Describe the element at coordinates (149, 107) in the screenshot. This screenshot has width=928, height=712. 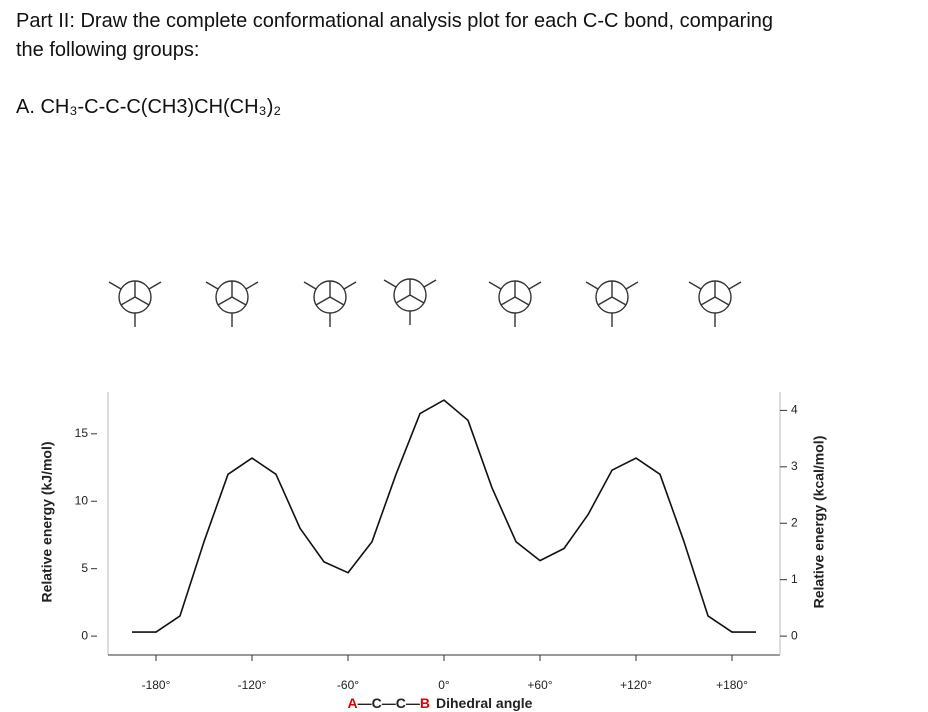
I see `question-item: A. CH₃-C-C-C(CH3)CH(CH₃)₂` at that location.